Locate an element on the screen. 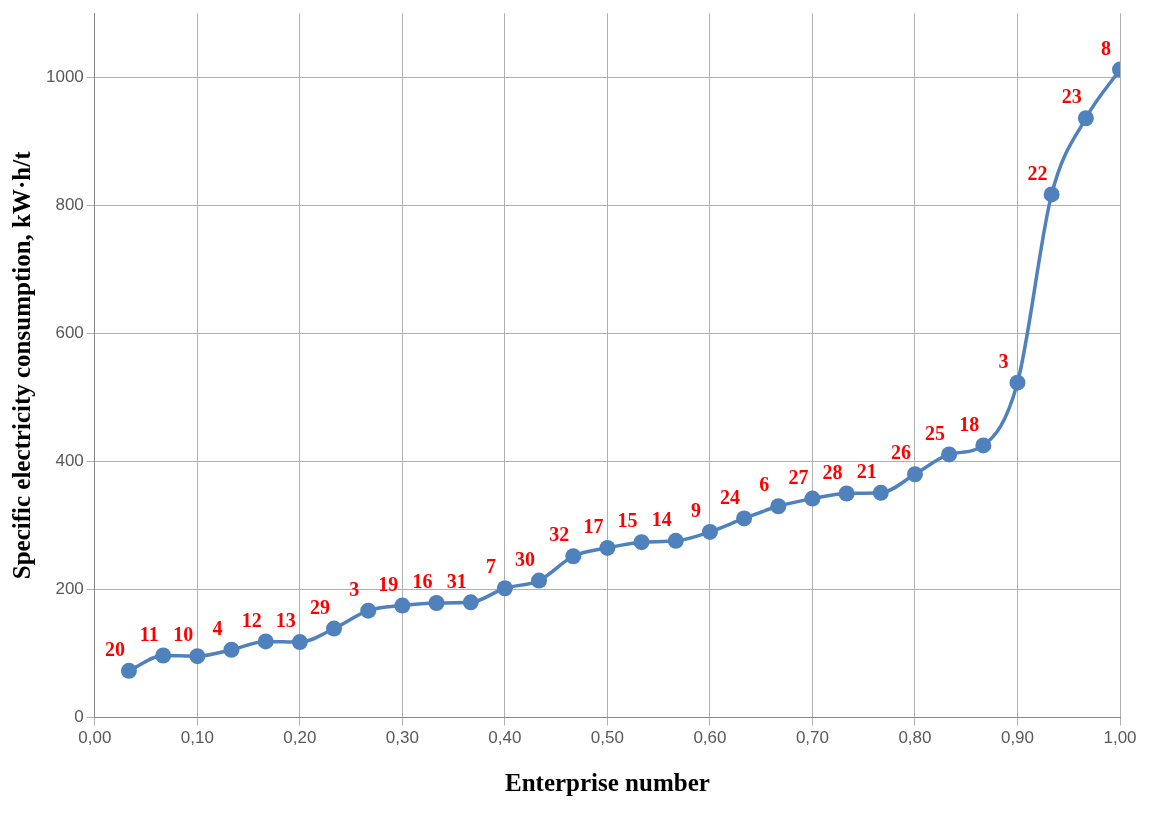 This screenshot has width=1160, height=814. y-tick-label: 600 is located at coordinates (69, 333).